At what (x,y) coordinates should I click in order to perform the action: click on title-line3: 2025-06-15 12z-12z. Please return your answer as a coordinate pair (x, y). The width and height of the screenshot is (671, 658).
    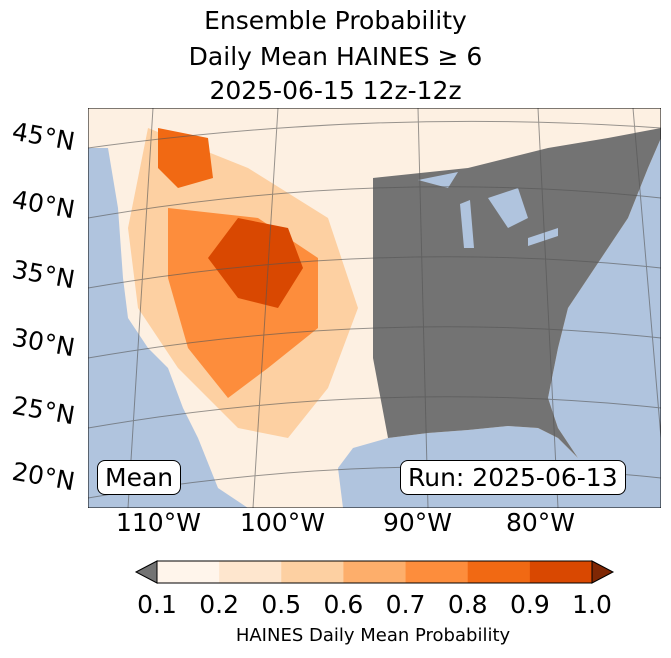
    Looking at the image, I should click on (335, 90).